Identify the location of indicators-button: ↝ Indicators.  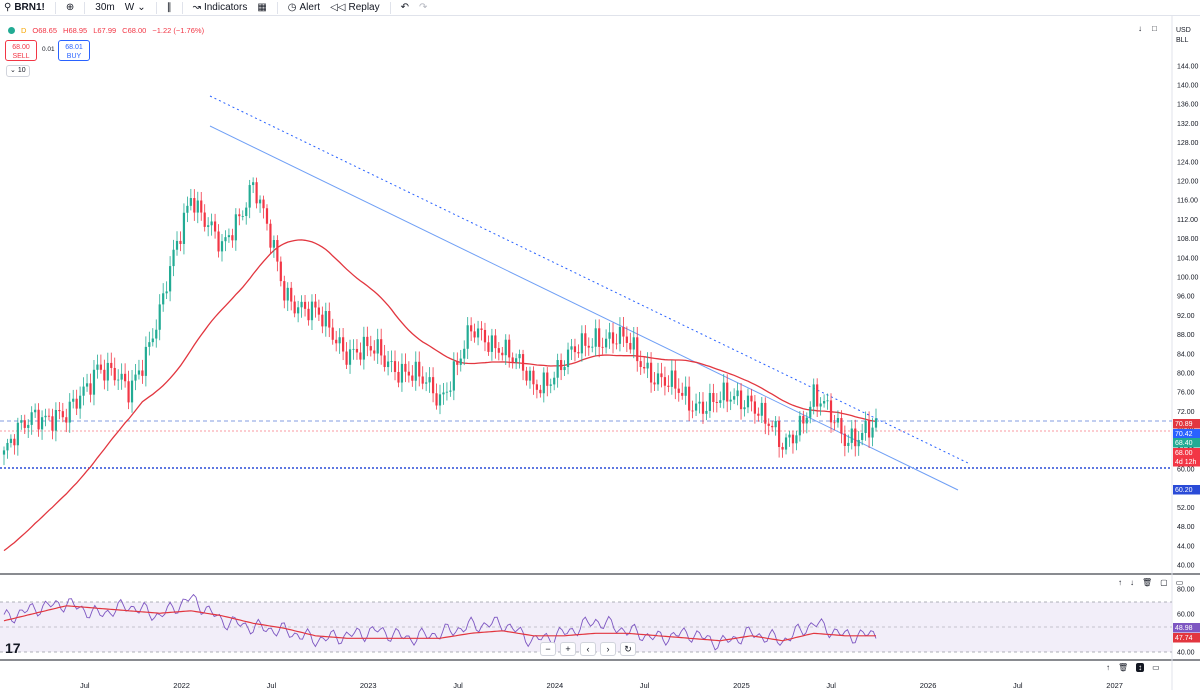
(220, 7).